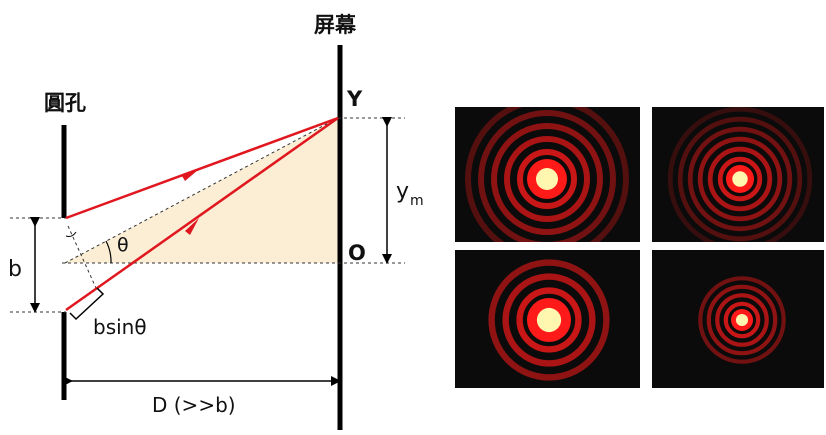  What do you see at coordinates (402, 191) in the screenshot?
I see `ym-label: y` at bounding box center [402, 191].